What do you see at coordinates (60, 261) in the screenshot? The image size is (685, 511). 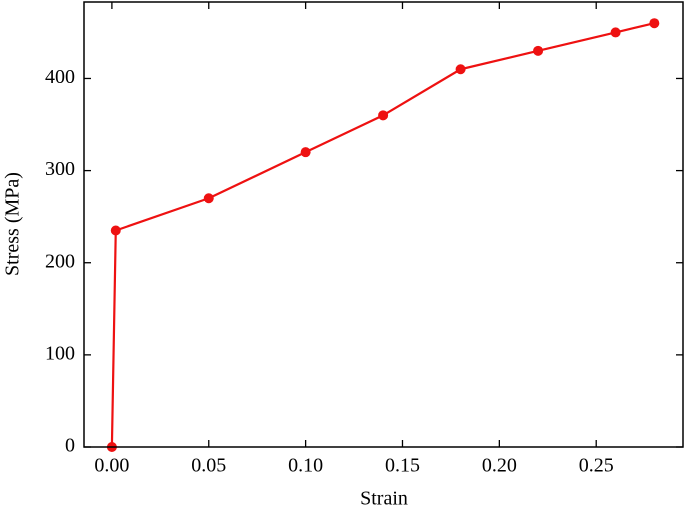 I see `y-tick-label: 200` at bounding box center [60, 261].